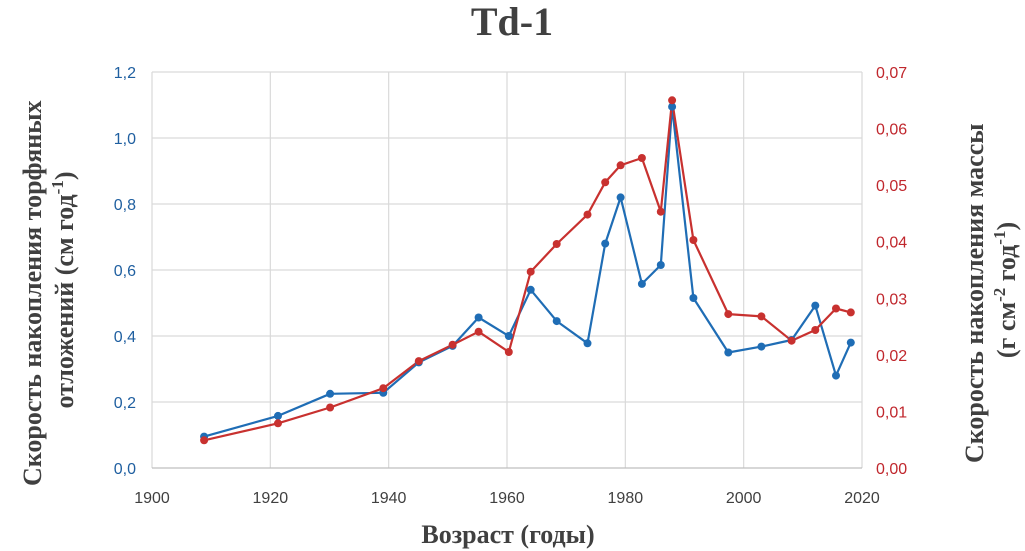 This screenshot has height=551, width=1025. I want to click on y-left-tick-label: 1,2, so click(125, 73).